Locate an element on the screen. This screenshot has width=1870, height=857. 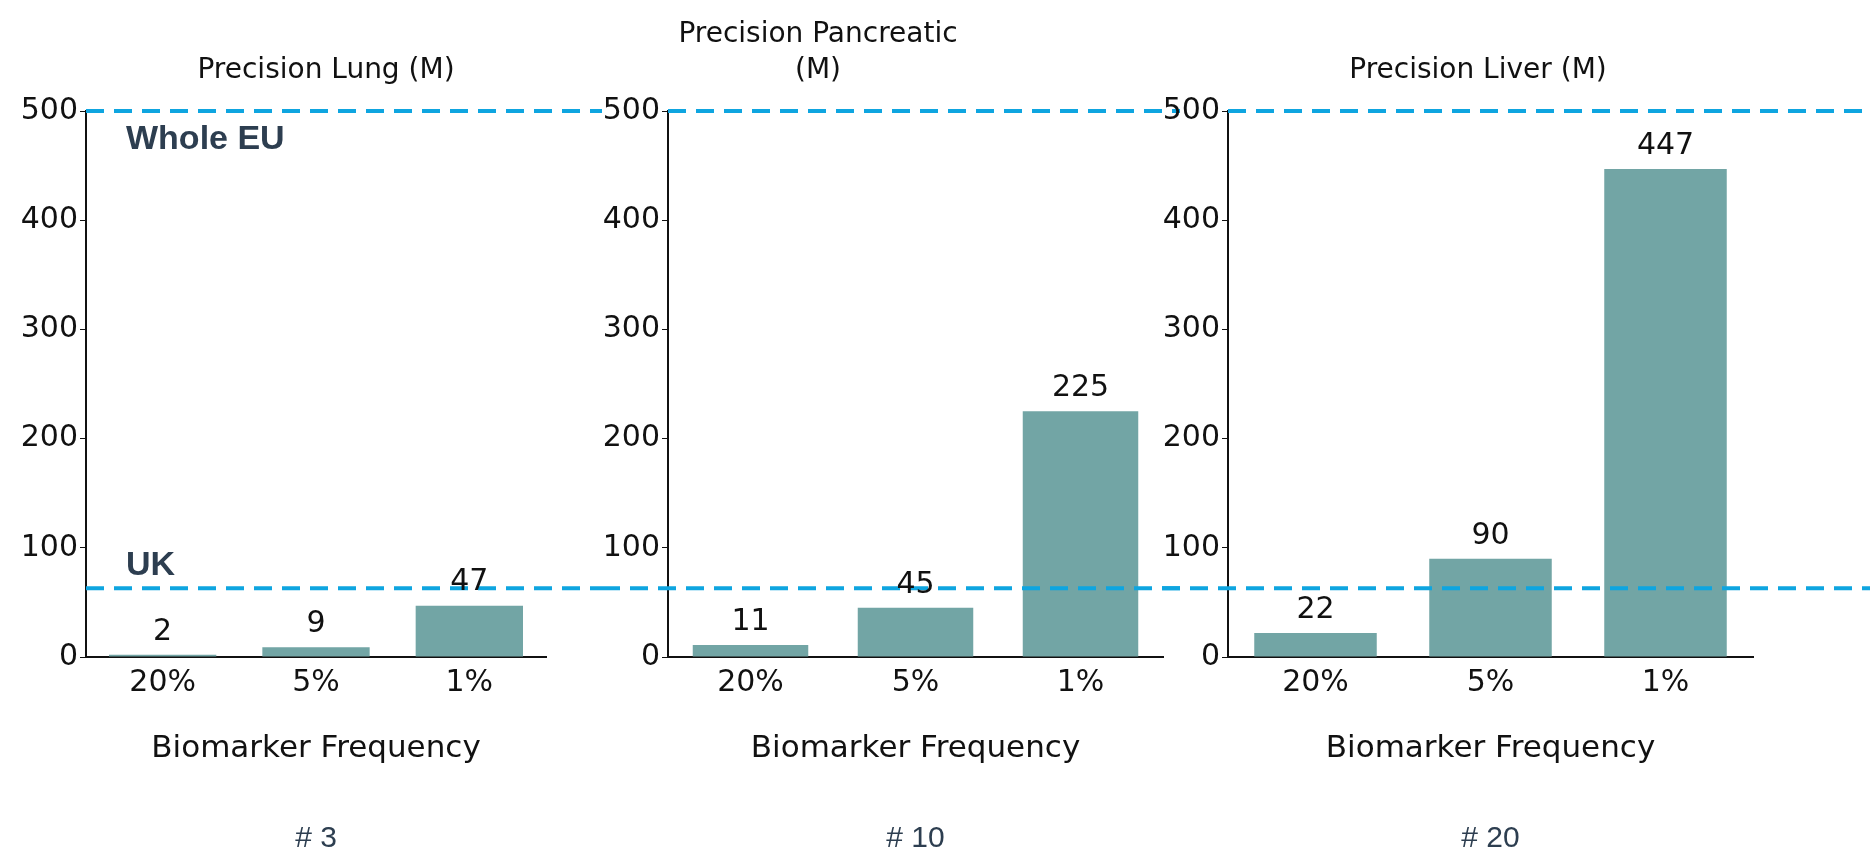
ref-line-label: UK is located at coordinates (151, 562).